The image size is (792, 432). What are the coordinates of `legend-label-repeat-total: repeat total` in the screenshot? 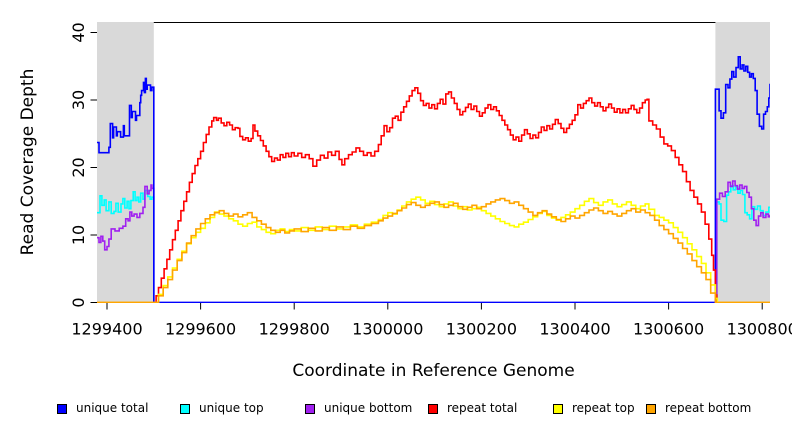 It's located at (482, 408).